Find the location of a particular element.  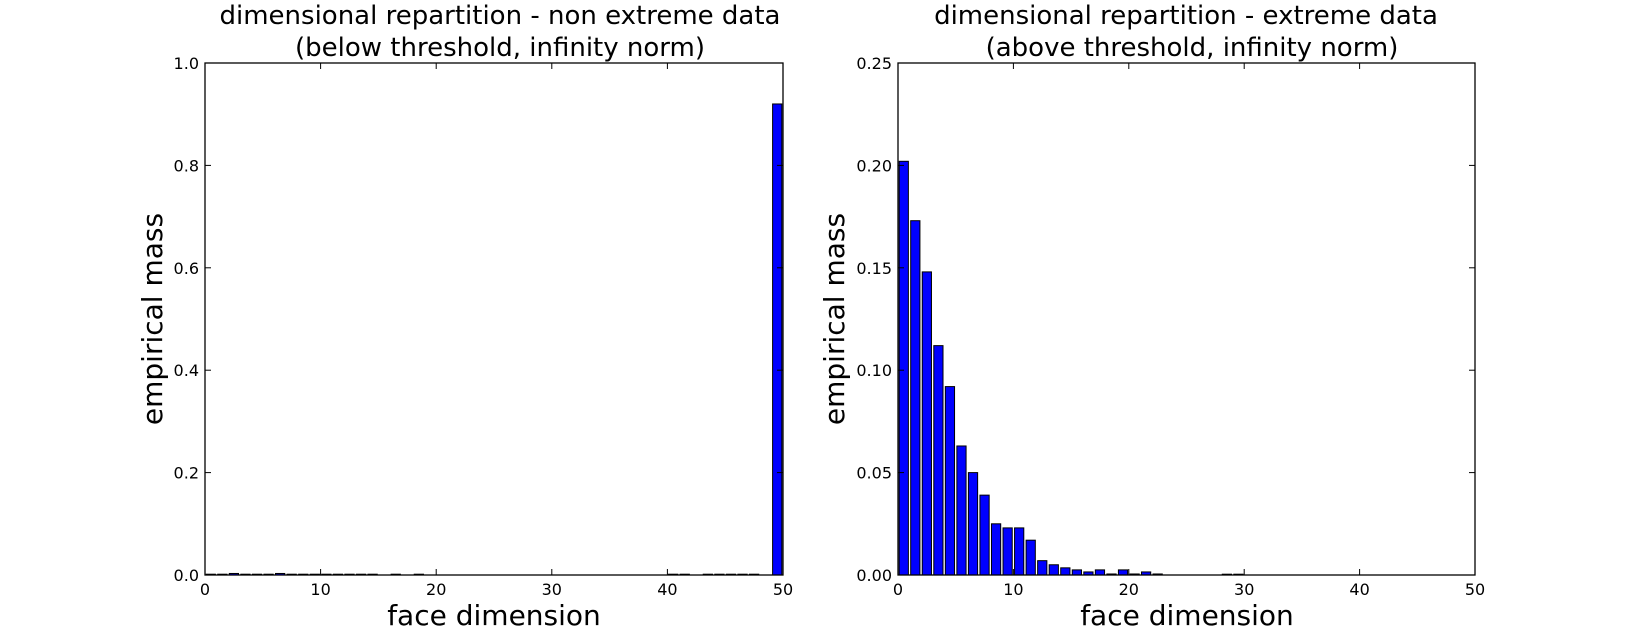

y-tick-label: 0.0 is located at coordinates (186, 575).